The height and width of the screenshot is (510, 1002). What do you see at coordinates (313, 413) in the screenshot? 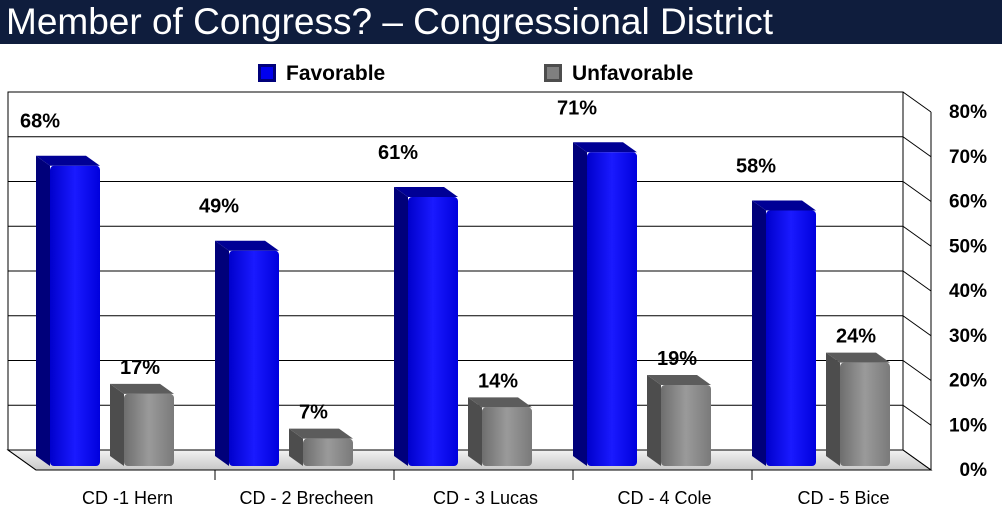
I see `data-label: 7%` at bounding box center [313, 413].